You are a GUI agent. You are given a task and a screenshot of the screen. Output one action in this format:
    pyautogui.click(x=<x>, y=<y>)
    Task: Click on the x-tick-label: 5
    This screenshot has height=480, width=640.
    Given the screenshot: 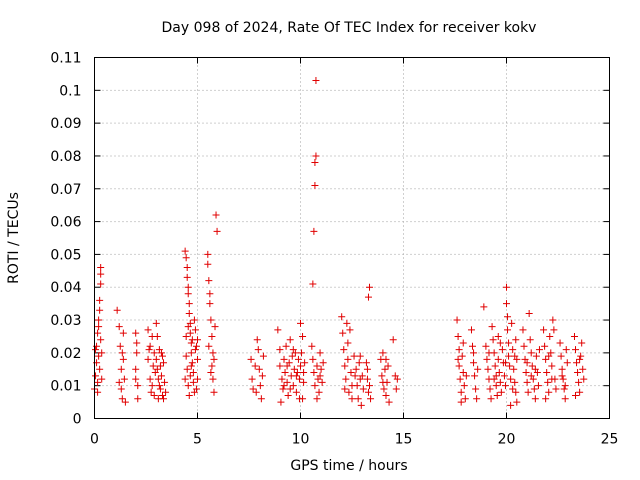 What is the action you would take?
    pyautogui.click(x=197, y=440)
    